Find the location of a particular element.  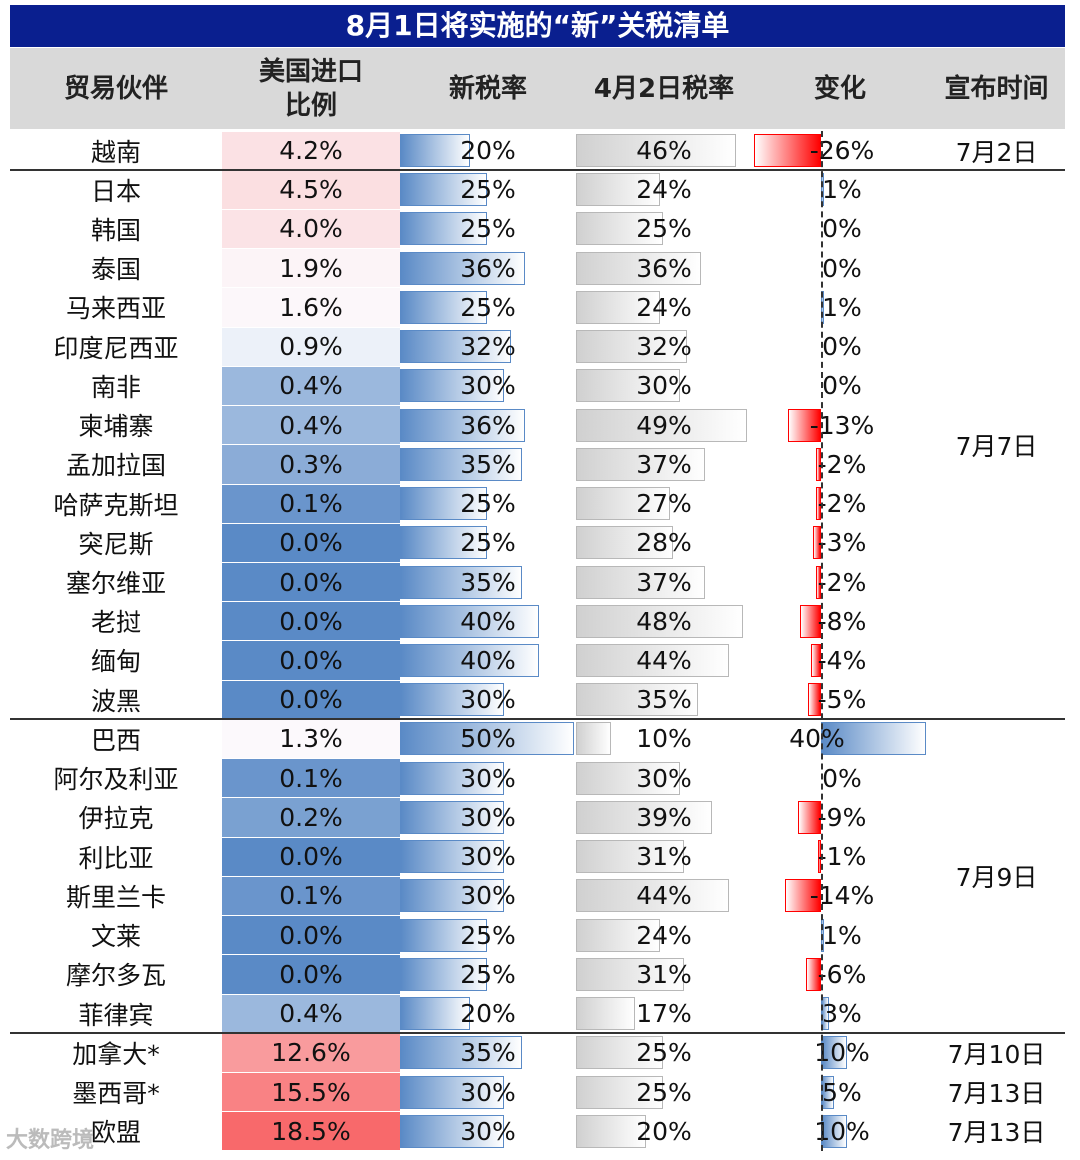

share-value: 0.0% is located at coordinates (311, 543).